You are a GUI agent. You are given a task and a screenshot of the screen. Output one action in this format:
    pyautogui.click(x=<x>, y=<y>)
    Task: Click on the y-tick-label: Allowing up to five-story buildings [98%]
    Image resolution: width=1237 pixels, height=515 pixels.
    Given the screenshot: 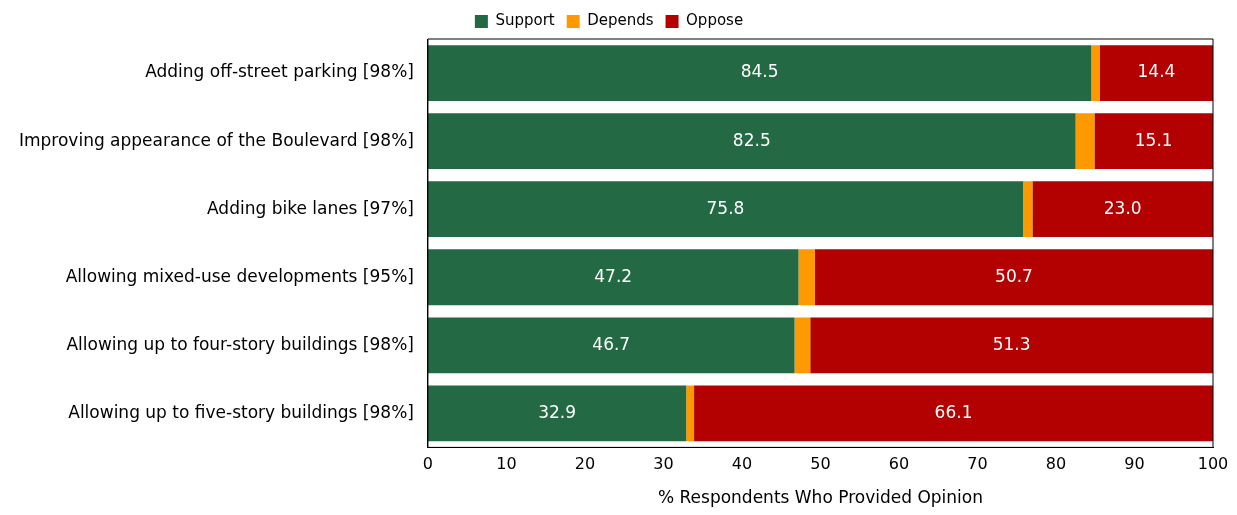 What is the action you would take?
    pyautogui.click(x=241, y=411)
    